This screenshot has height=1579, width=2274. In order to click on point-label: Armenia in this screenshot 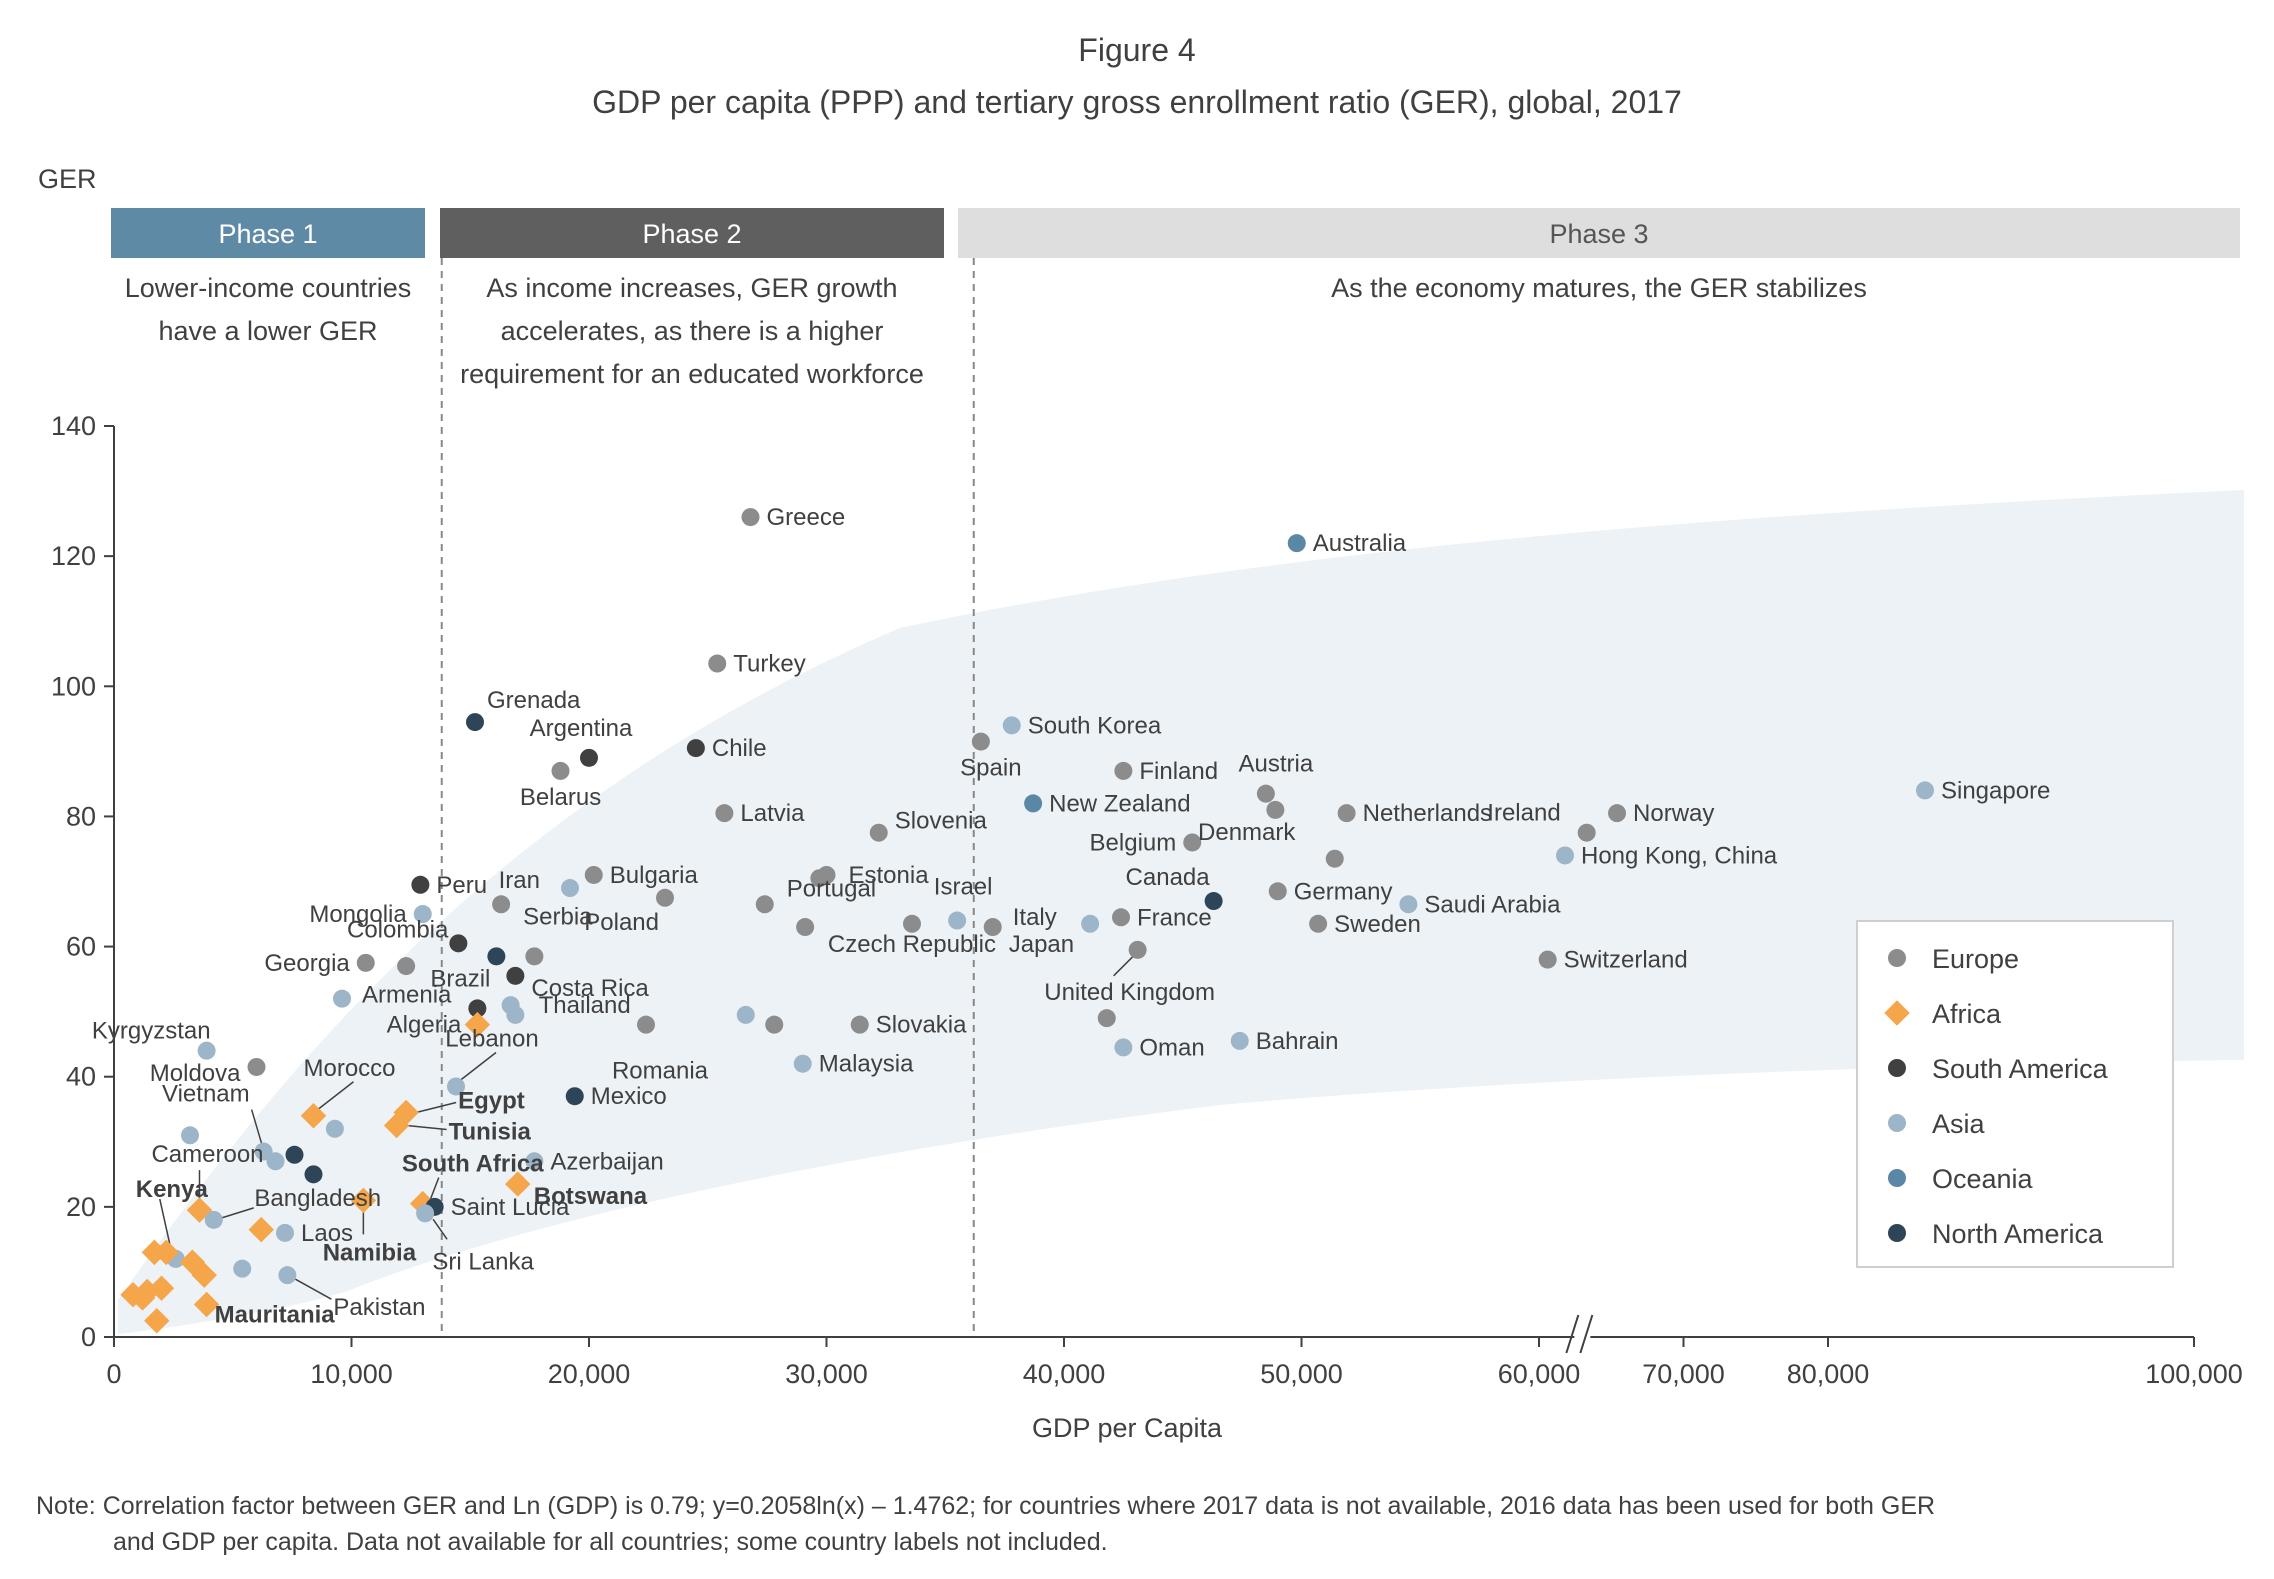, I will do `click(407, 995)`.